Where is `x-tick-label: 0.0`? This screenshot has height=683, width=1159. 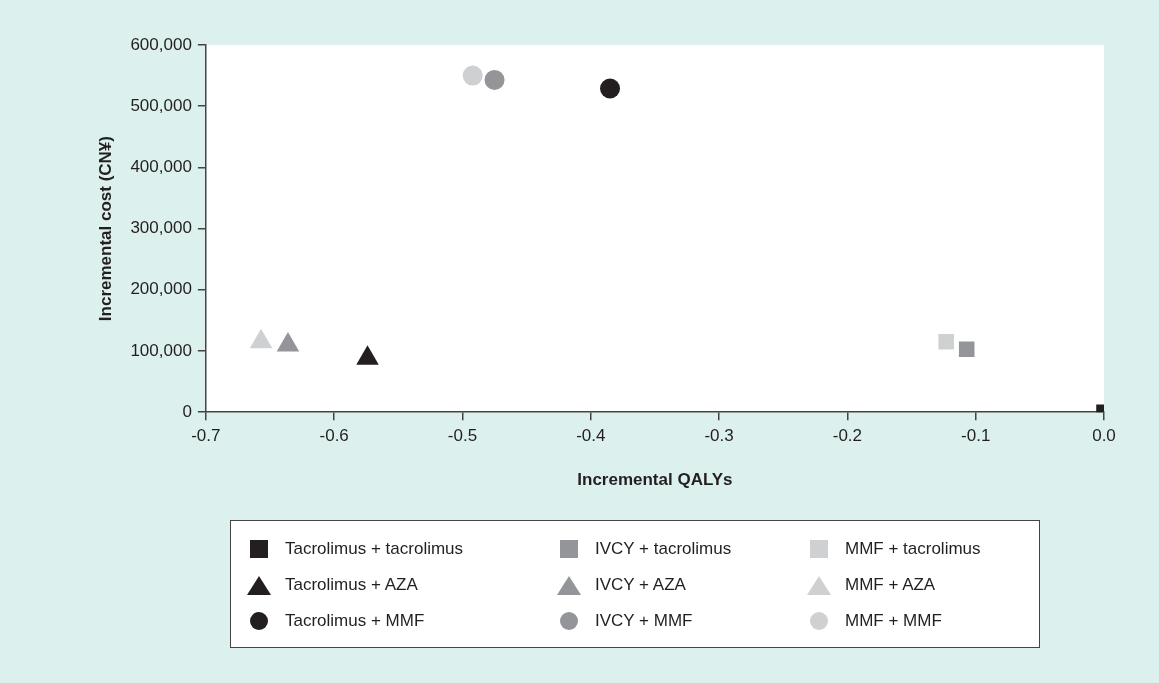
x-tick-label: 0.0 is located at coordinates (1104, 436).